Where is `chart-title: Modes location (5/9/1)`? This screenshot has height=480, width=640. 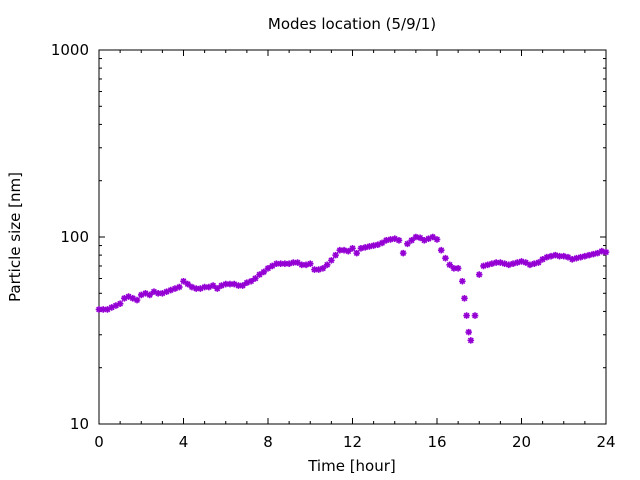 chart-title: Modes location (5/9/1) is located at coordinates (352, 24).